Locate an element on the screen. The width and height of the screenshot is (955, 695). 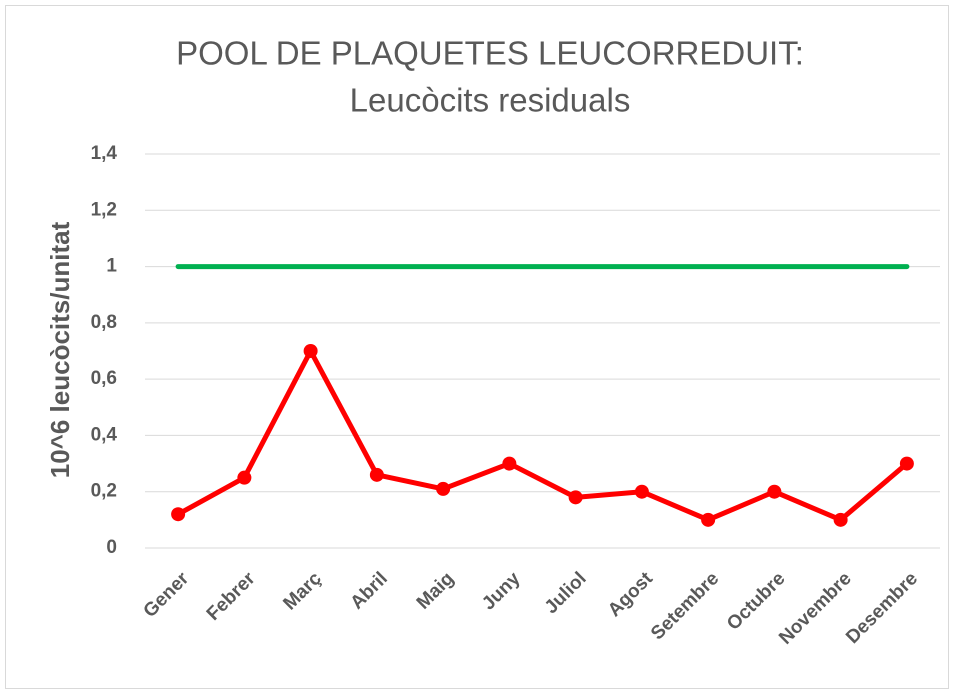
y-tick-label: 0 is located at coordinates (111, 547).